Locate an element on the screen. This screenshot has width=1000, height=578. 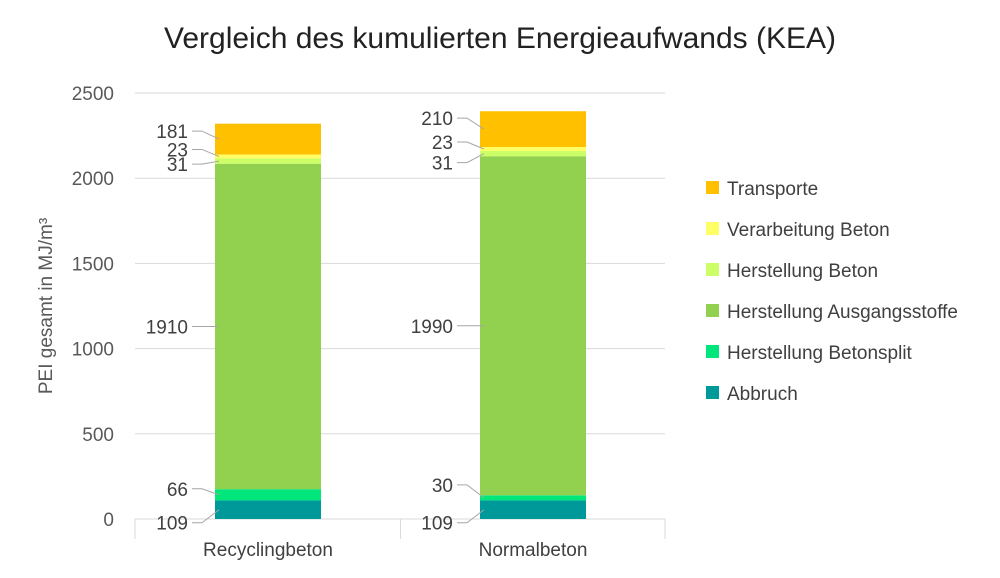
y-tick-label: 2000 is located at coordinates (93, 179).